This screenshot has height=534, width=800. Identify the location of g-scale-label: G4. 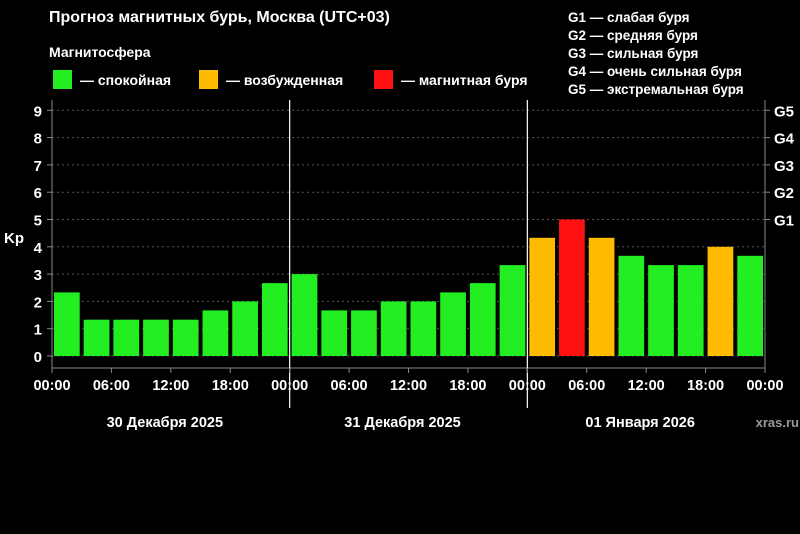
(784, 139).